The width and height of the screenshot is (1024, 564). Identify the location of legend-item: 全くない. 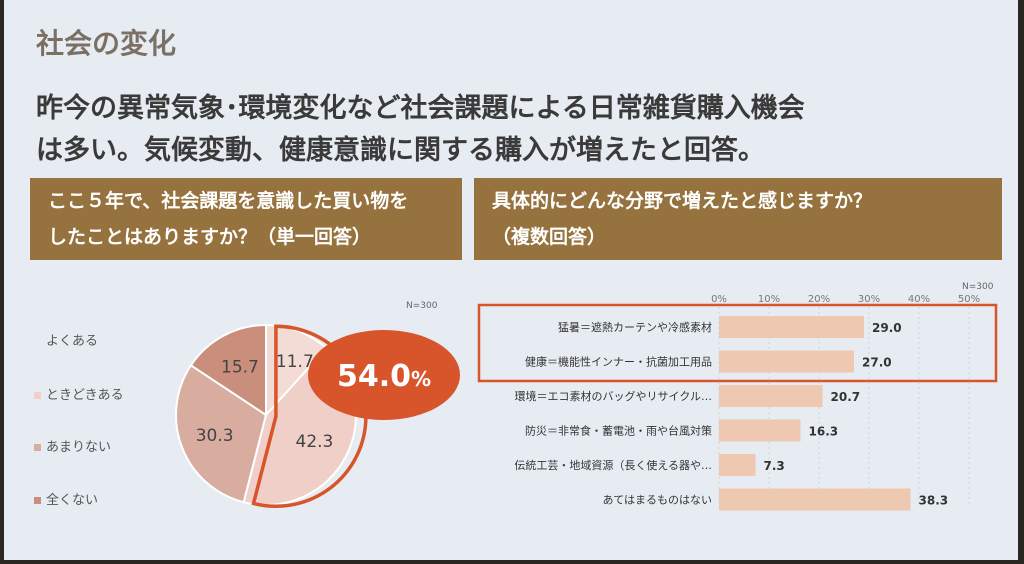
(66, 498).